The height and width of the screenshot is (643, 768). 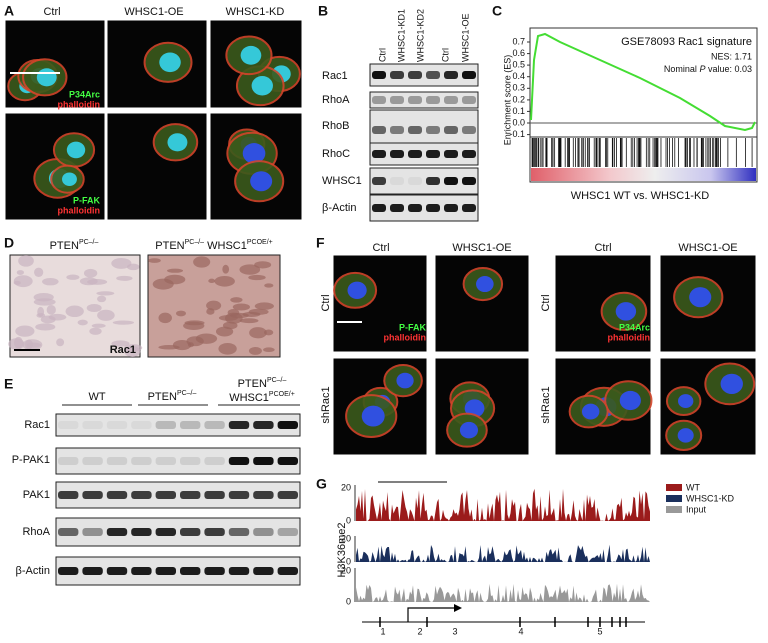 I want to click on row-label: β-Actin, so click(x=33, y=571).